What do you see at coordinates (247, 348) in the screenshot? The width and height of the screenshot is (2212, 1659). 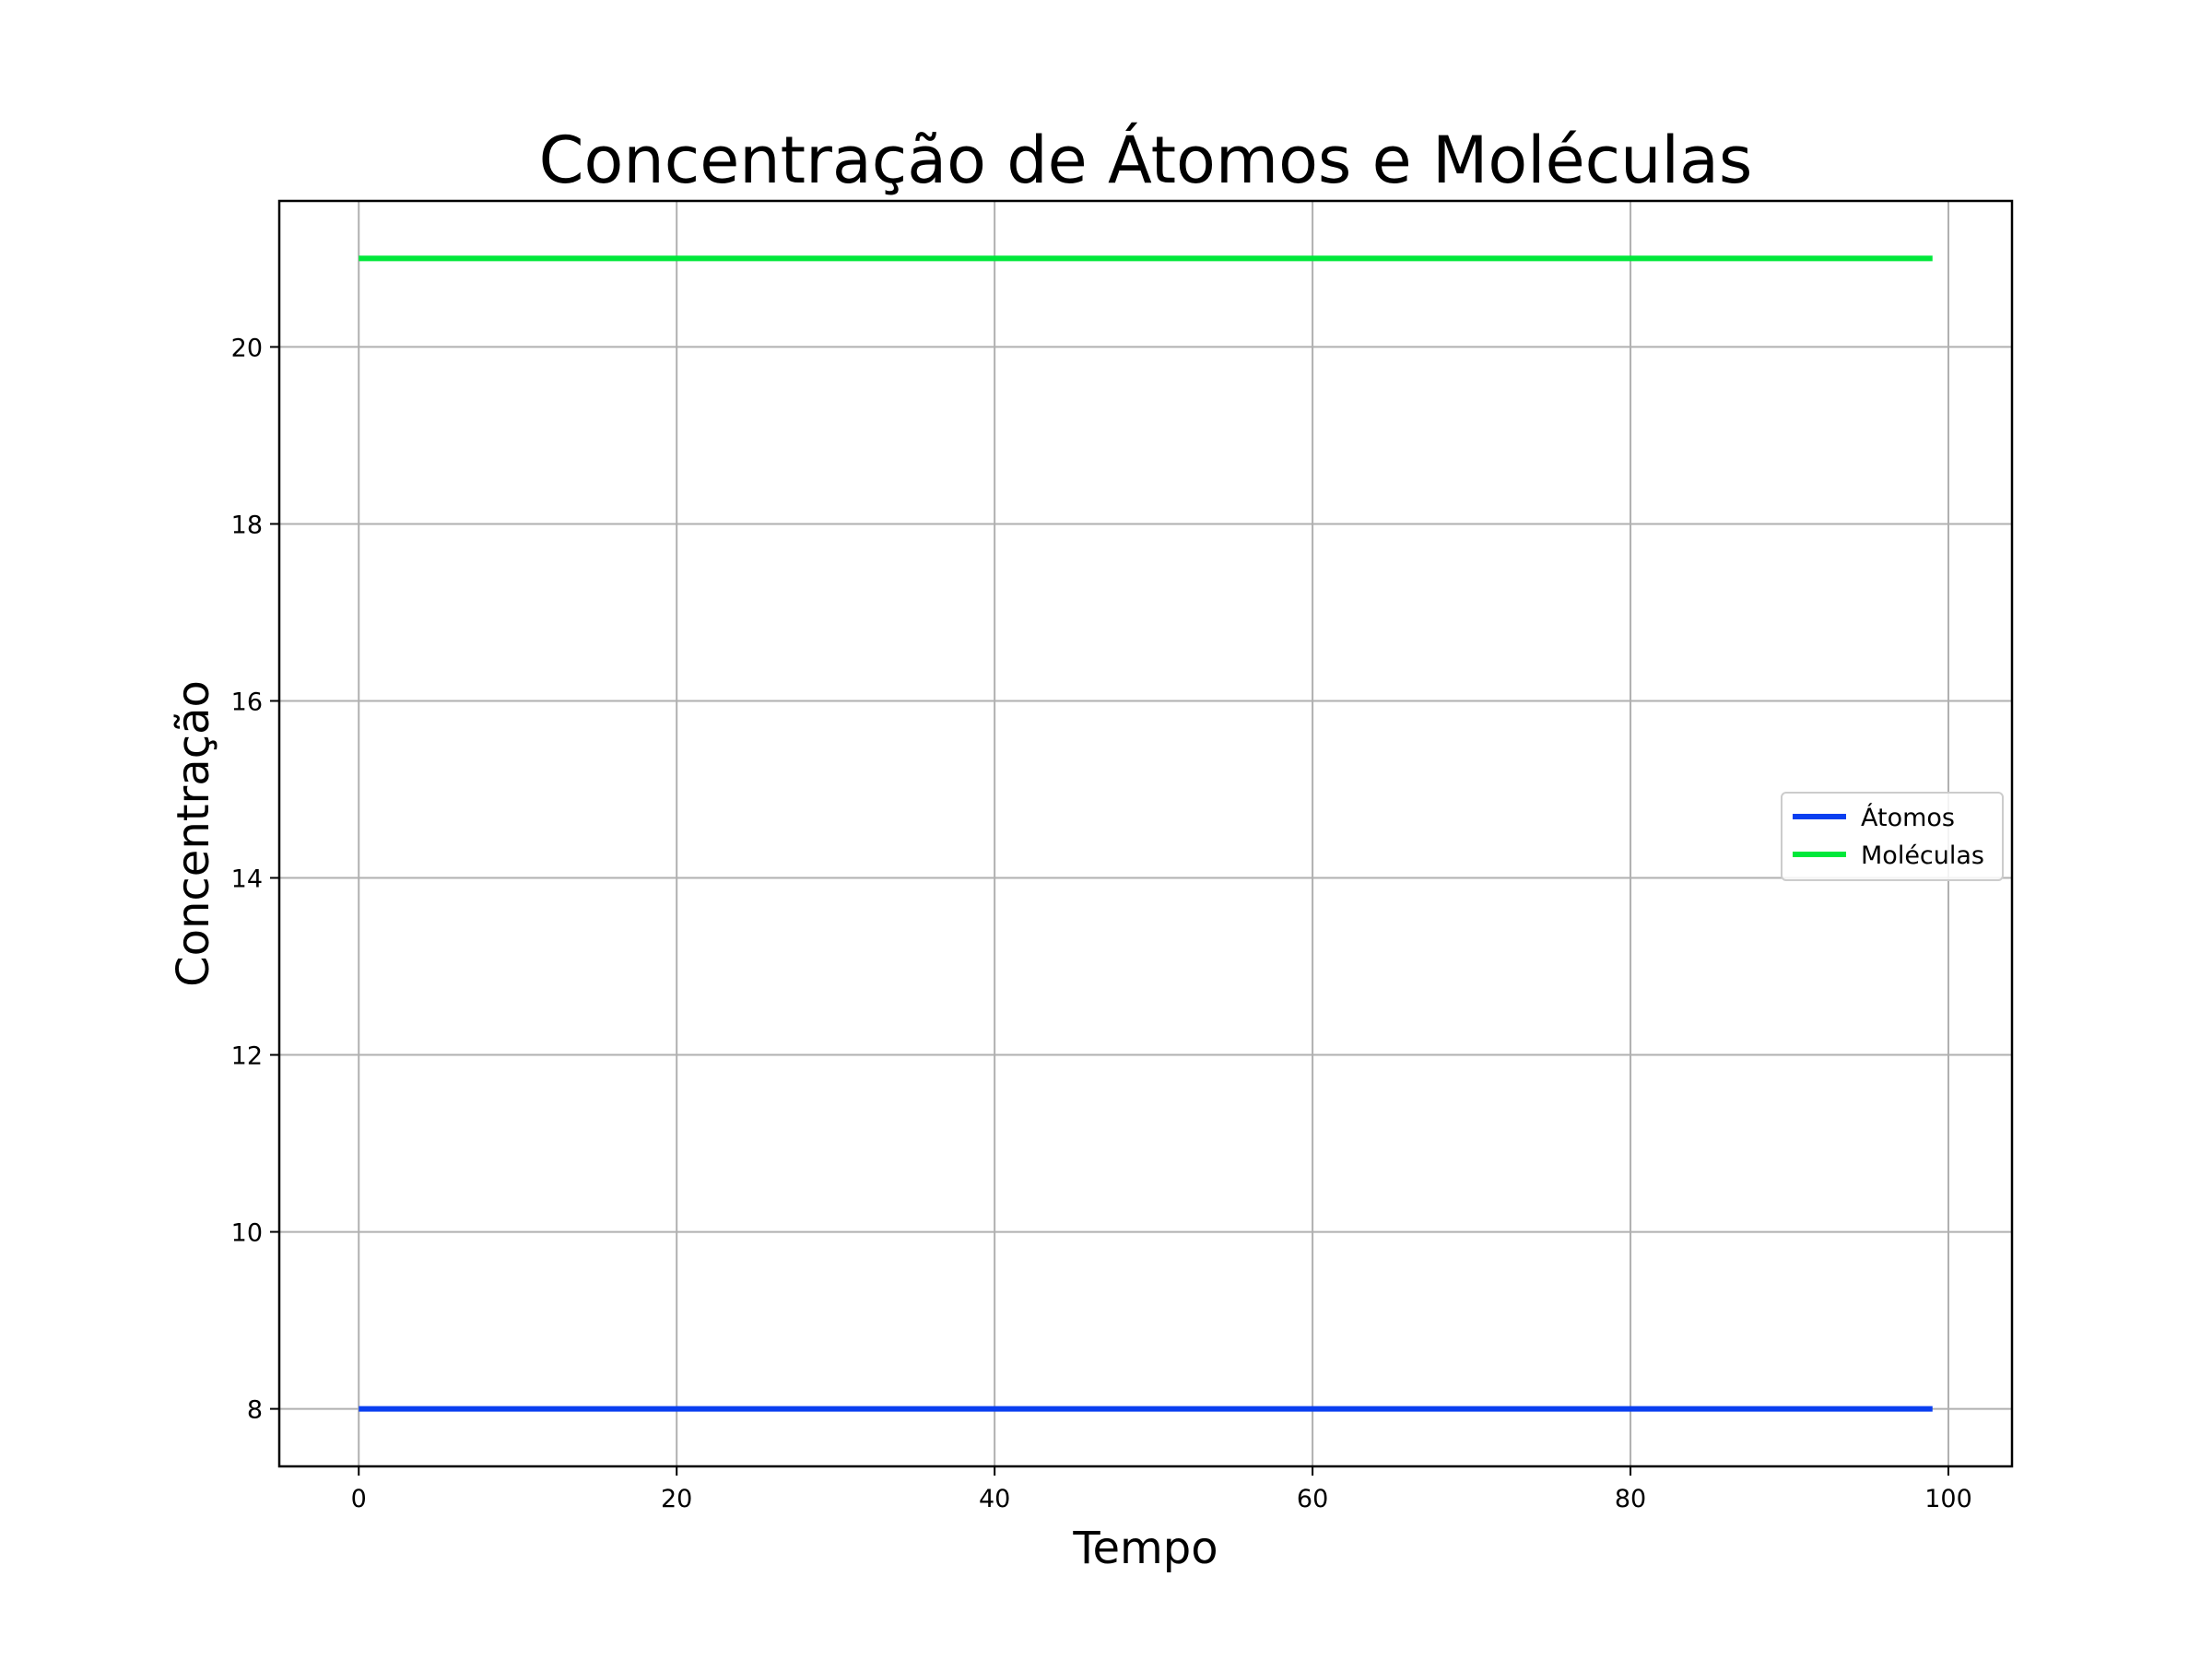 I see `y-tick-label: 20` at bounding box center [247, 348].